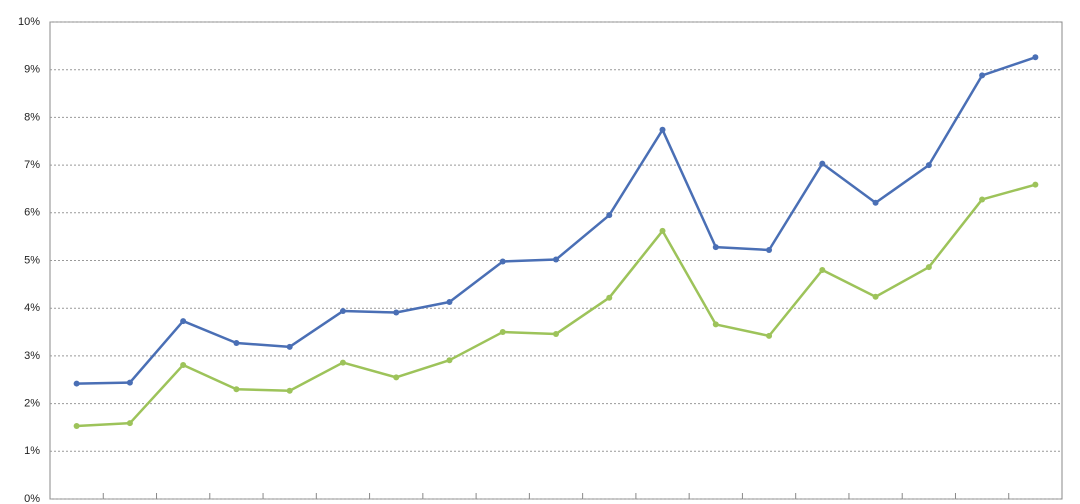  Describe the element at coordinates (32, 451) in the screenshot. I see `y-tick-label: 1%` at that location.